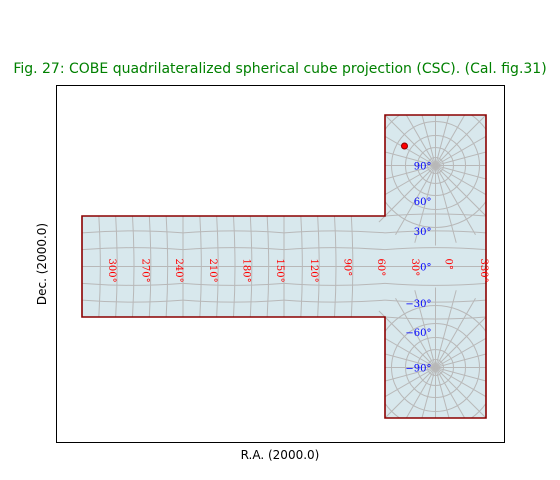 The image size is (560, 480). I want to click on dec-tick-label: 90°, so click(423, 167).